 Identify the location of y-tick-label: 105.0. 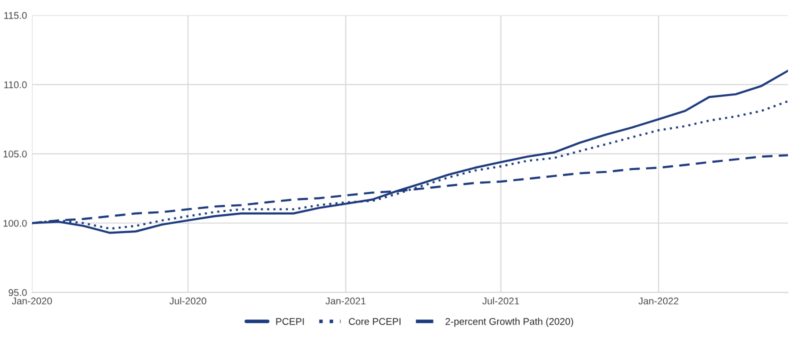
(15, 154).